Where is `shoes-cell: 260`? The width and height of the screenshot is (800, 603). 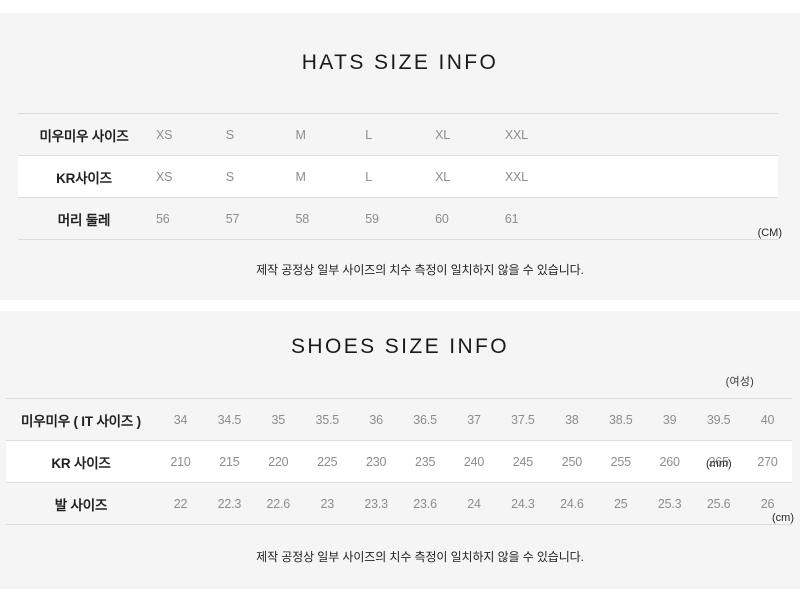
shoes-cell: 260 is located at coordinates (670, 461).